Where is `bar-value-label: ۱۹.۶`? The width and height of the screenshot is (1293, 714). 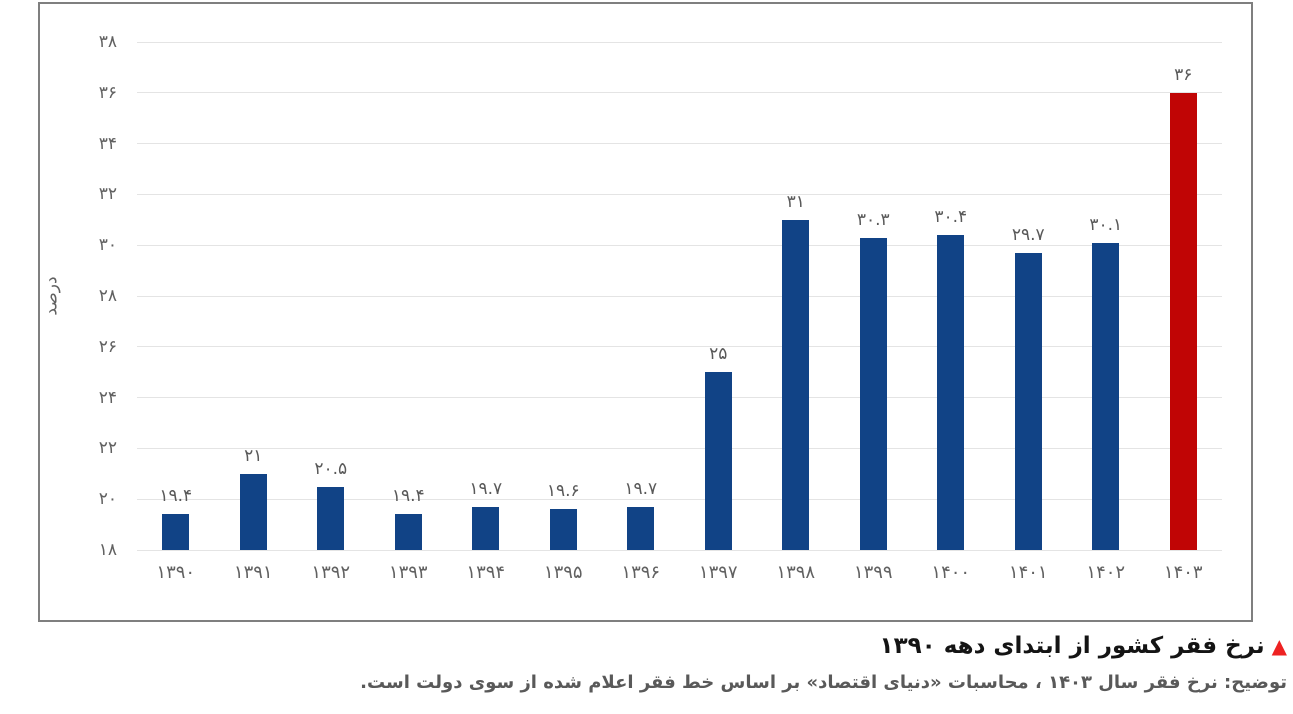
bar-value-label: ۱۹.۶ is located at coordinates (563, 491).